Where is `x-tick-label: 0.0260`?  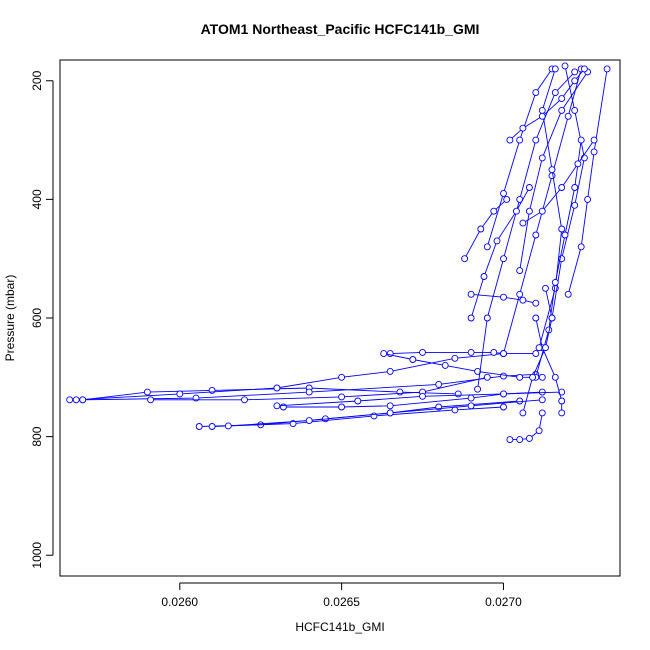 x-tick-label: 0.0260 is located at coordinates (179, 602).